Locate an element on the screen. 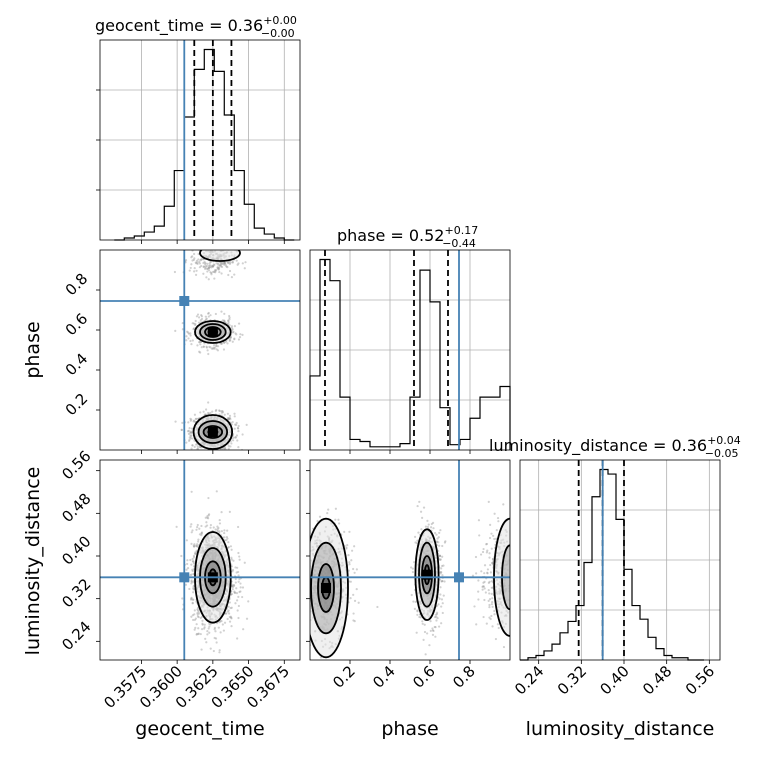 The image size is (760, 760). ytick-label-luminosity_distance: 0.24 is located at coordinates (76, 636).